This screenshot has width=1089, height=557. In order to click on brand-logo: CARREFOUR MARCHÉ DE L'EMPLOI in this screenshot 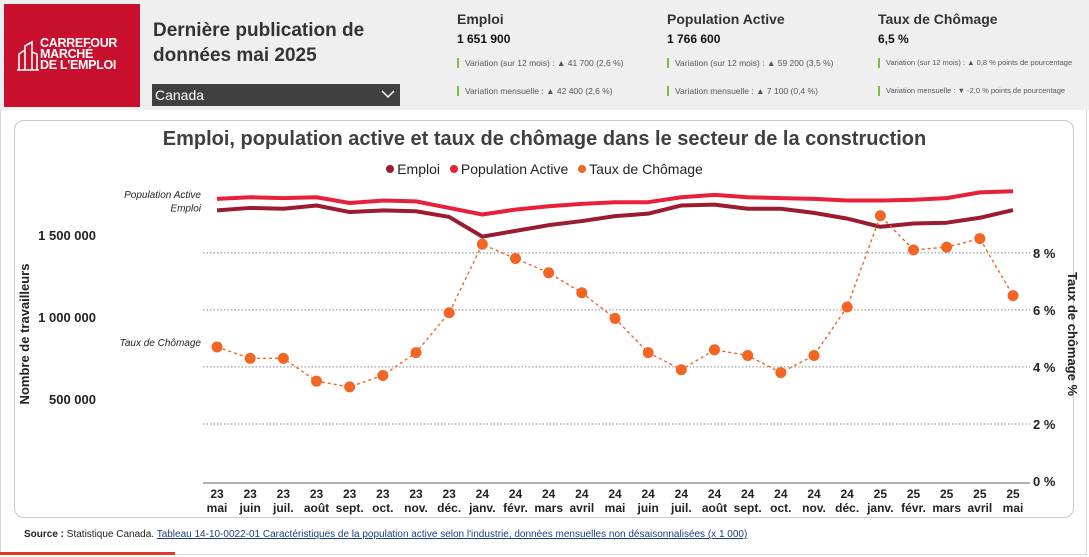, I will do `click(72, 55)`.